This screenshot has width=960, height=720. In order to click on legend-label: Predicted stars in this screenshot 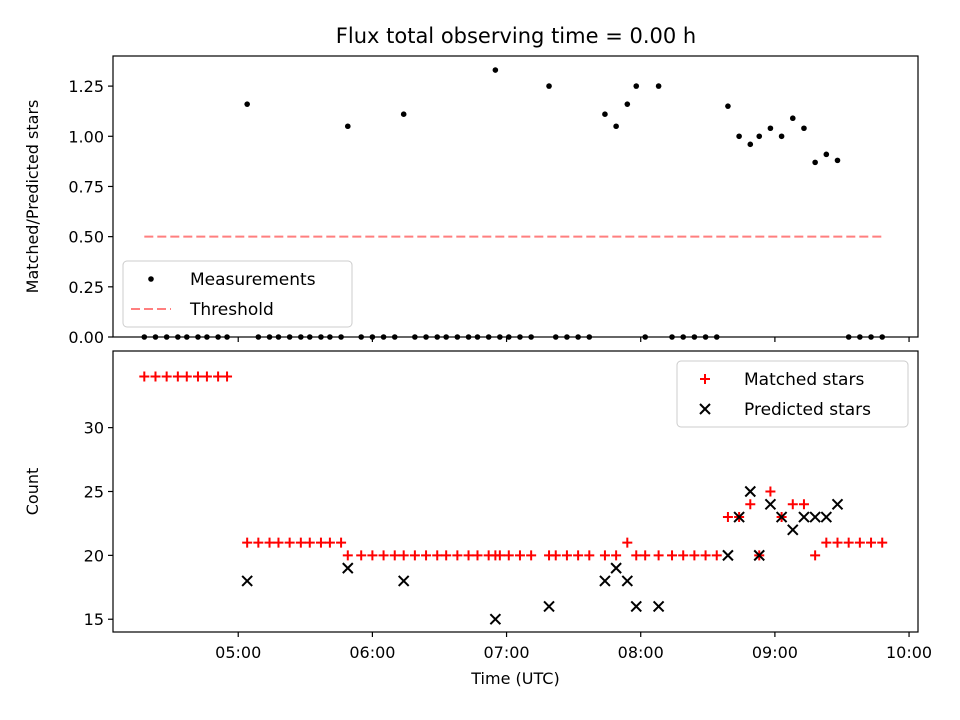, I will do `click(807, 410)`.